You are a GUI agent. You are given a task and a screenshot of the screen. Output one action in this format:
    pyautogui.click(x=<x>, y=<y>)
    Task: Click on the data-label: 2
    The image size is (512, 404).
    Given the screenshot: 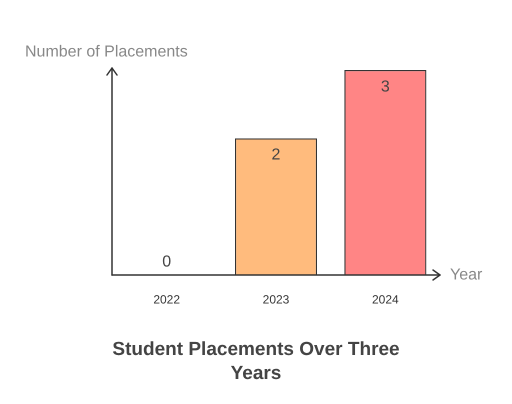 What is the action you would take?
    pyautogui.click(x=276, y=155)
    